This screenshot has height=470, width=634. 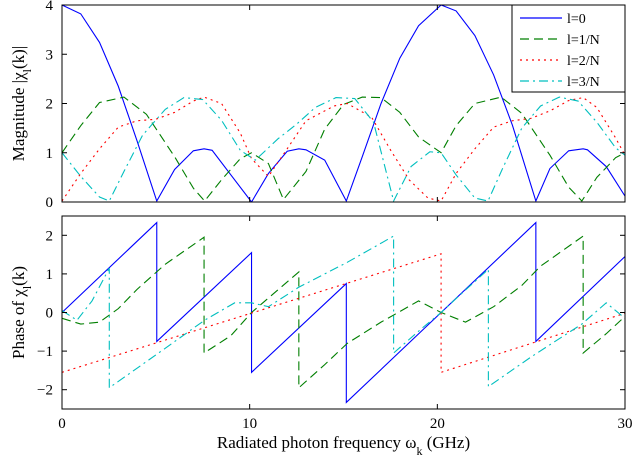 I want to click on legend: l=0 l=1/N l=2/N l=3/N, so click(x=568, y=48).